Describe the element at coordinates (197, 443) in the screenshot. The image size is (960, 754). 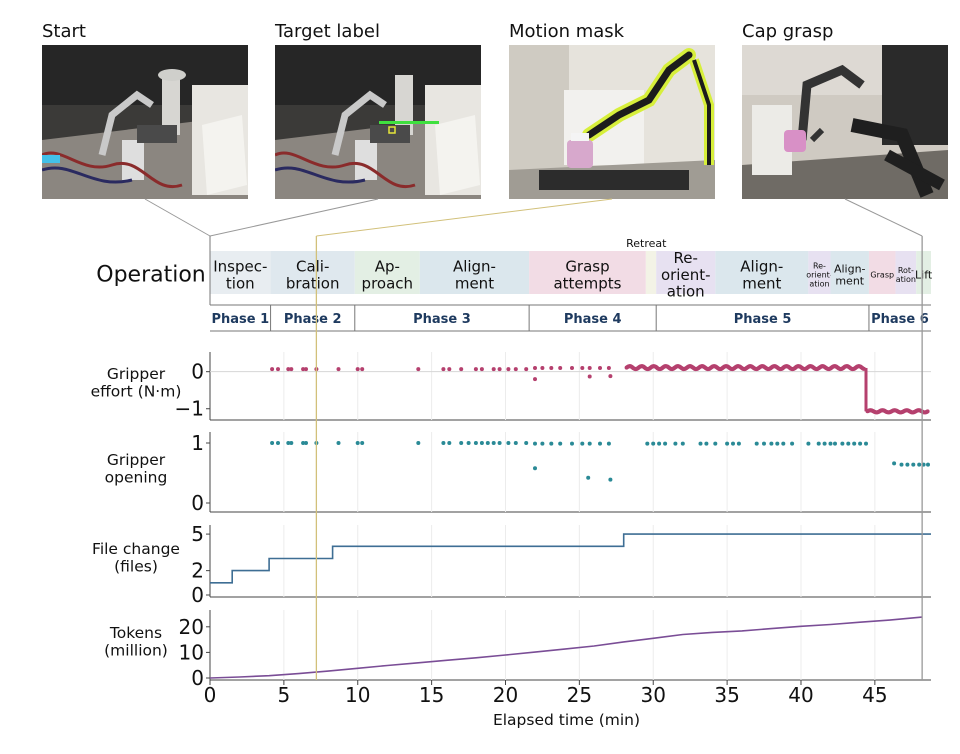
I see `panel-opening-ytick-label-1: 1` at that location.